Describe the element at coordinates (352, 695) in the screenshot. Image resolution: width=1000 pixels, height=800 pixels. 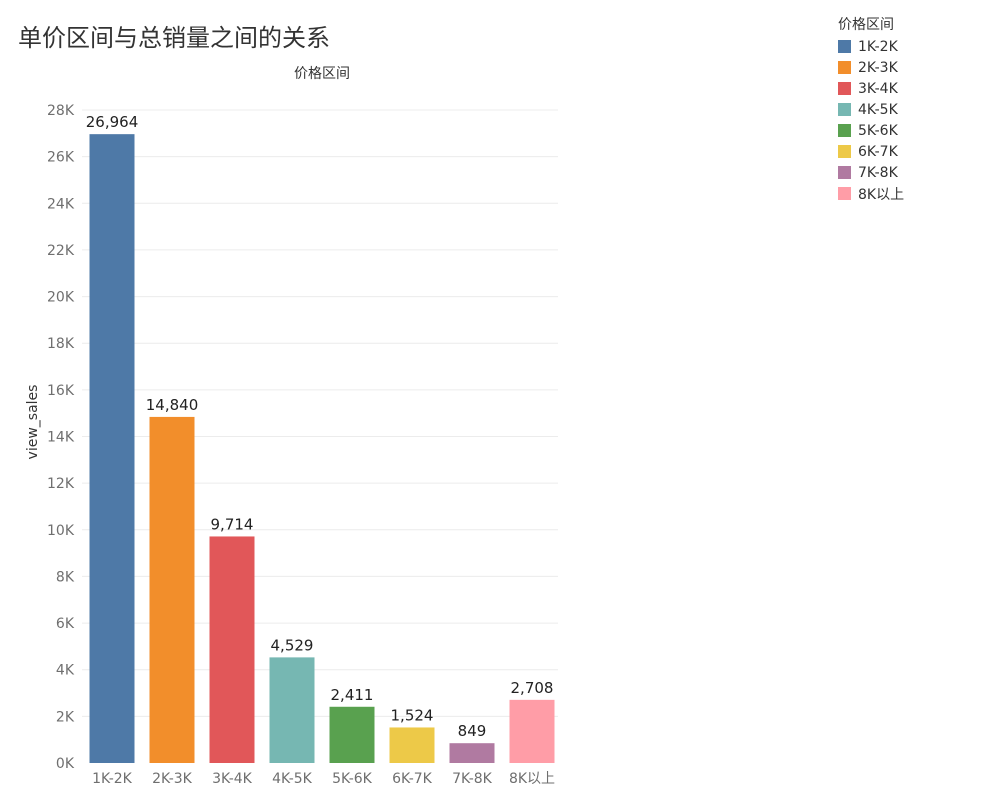
I see `value-label: 2,411` at that location.